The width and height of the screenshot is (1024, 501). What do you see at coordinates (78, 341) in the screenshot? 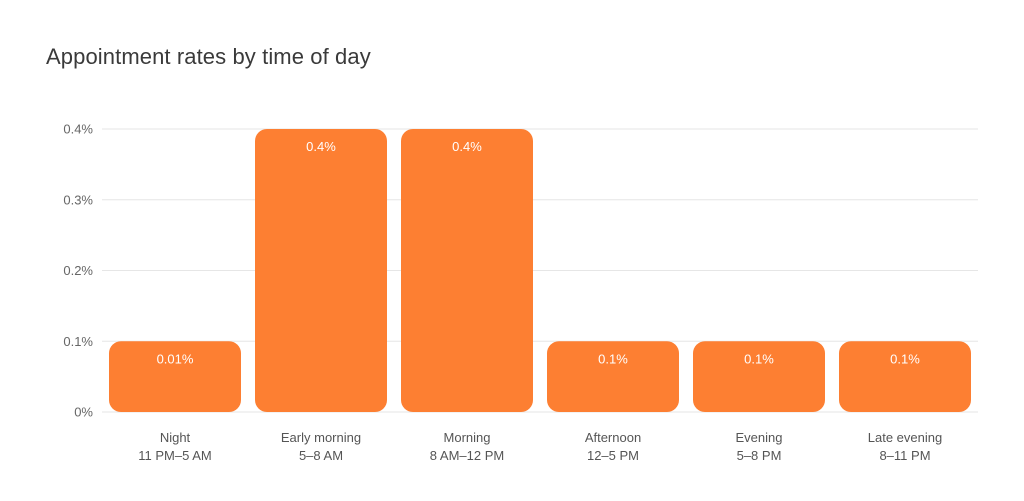
I see `y-tick-label: 0.1%` at bounding box center [78, 341].